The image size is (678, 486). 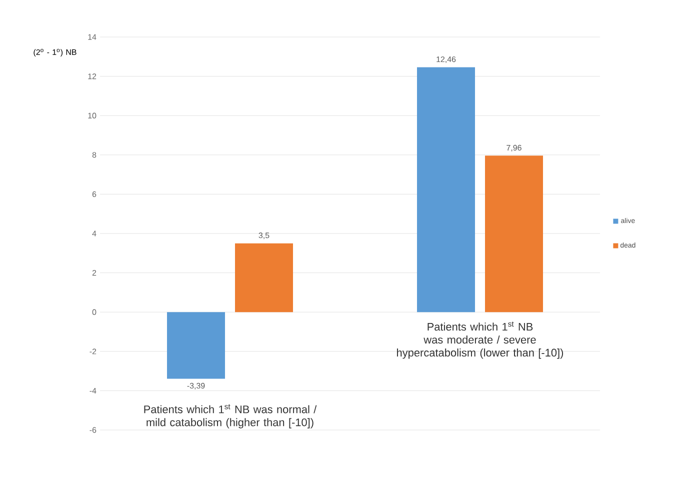 What do you see at coordinates (230, 416) in the screenshot?
I see `x-tick-label: Patients which 1$^{st}$ NB was normal / mild catabolism (higher than [-10])` at bounding box center [230, 416].